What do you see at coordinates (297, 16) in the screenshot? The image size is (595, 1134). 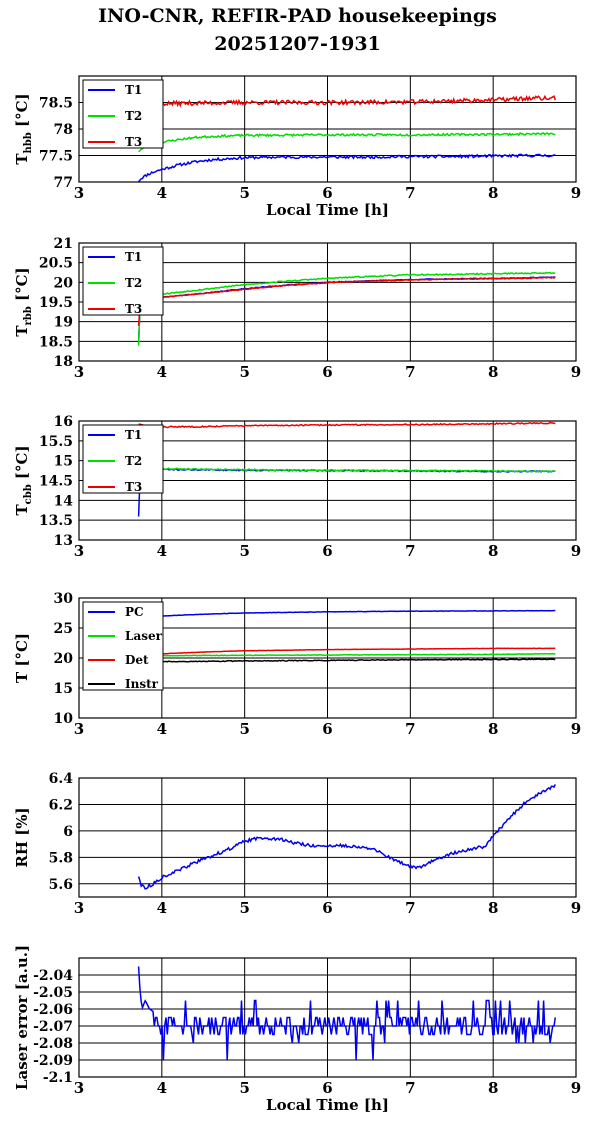 I see `chart-title-line-1: INO-CNR, REFIR-PAD housekeepings` at bounding box center [297, 16].